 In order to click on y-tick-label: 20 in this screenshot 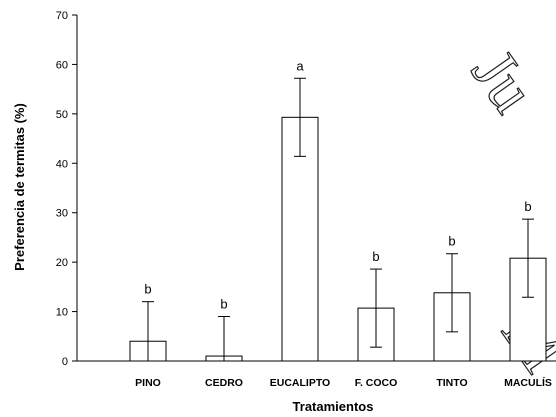, I will do `click(62, 263)`.